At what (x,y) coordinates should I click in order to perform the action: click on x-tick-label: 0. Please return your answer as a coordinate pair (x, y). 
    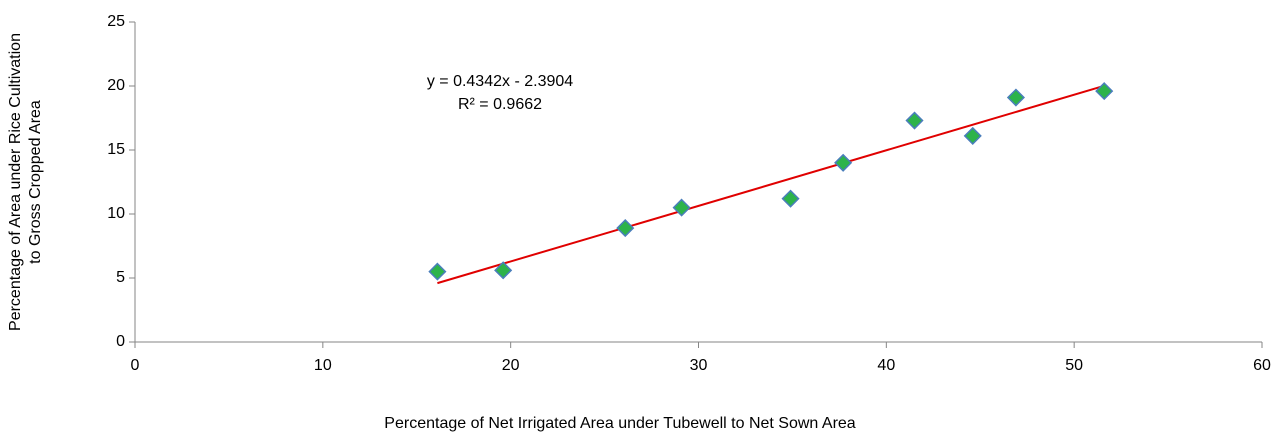
    Looking at the image, I should click on (135, 365).